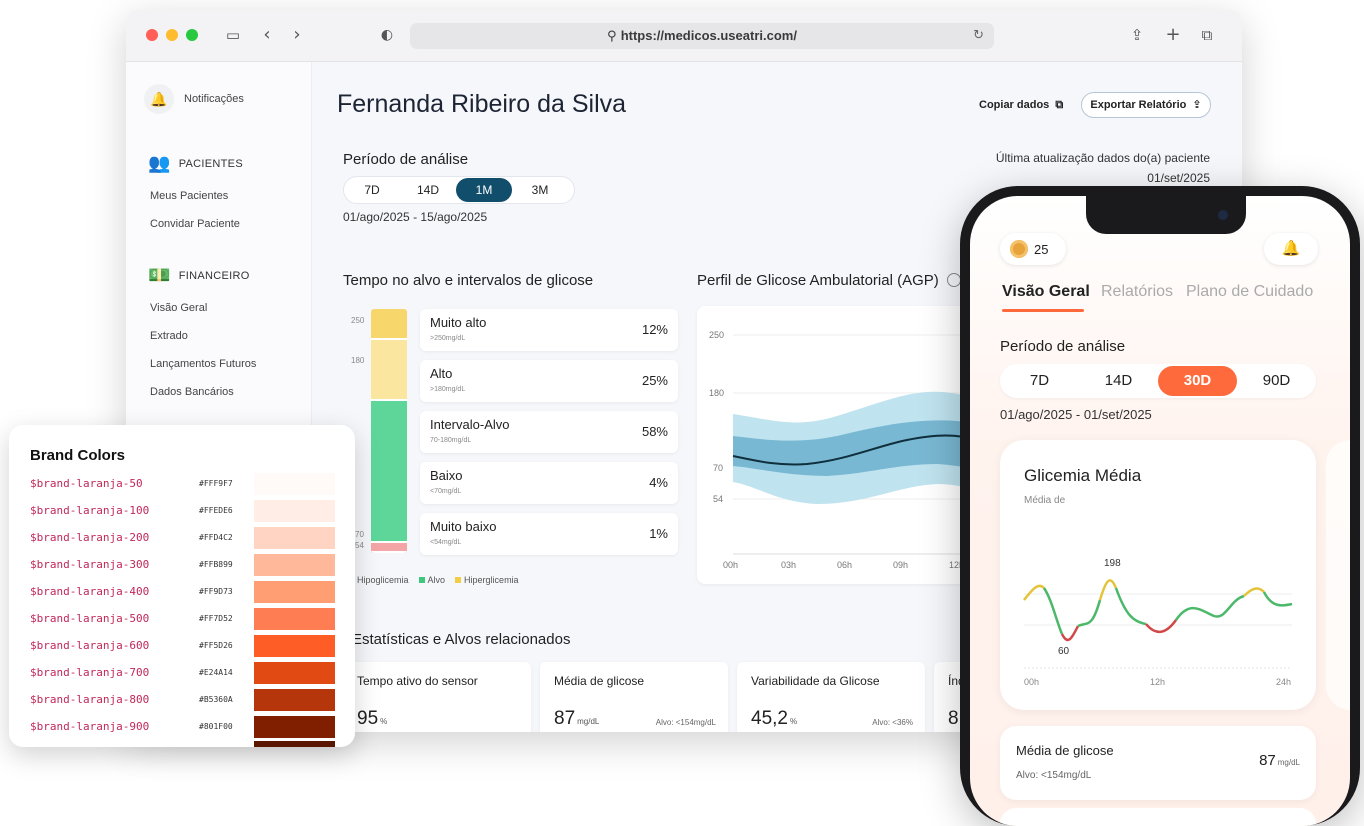  I want to click on stat-card: Média de glicose 87 mg/dL Alvo: <154mg/dL, so click(634, 697).